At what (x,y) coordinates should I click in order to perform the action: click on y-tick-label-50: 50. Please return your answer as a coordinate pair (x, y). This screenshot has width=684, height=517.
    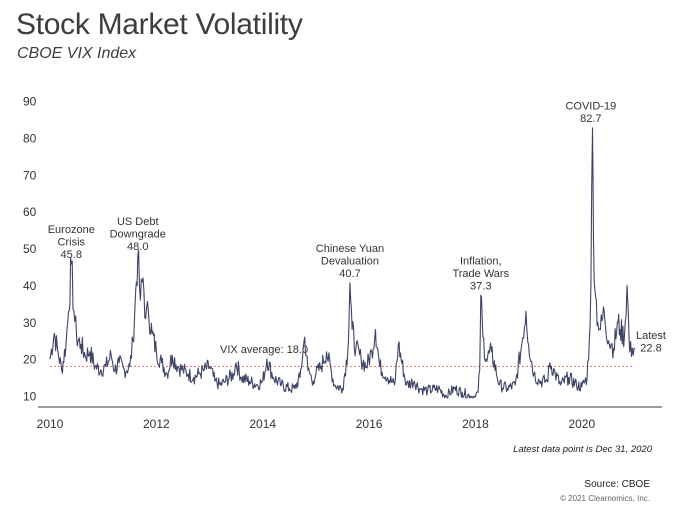
    Looking at the image, I should click on (30, 249).